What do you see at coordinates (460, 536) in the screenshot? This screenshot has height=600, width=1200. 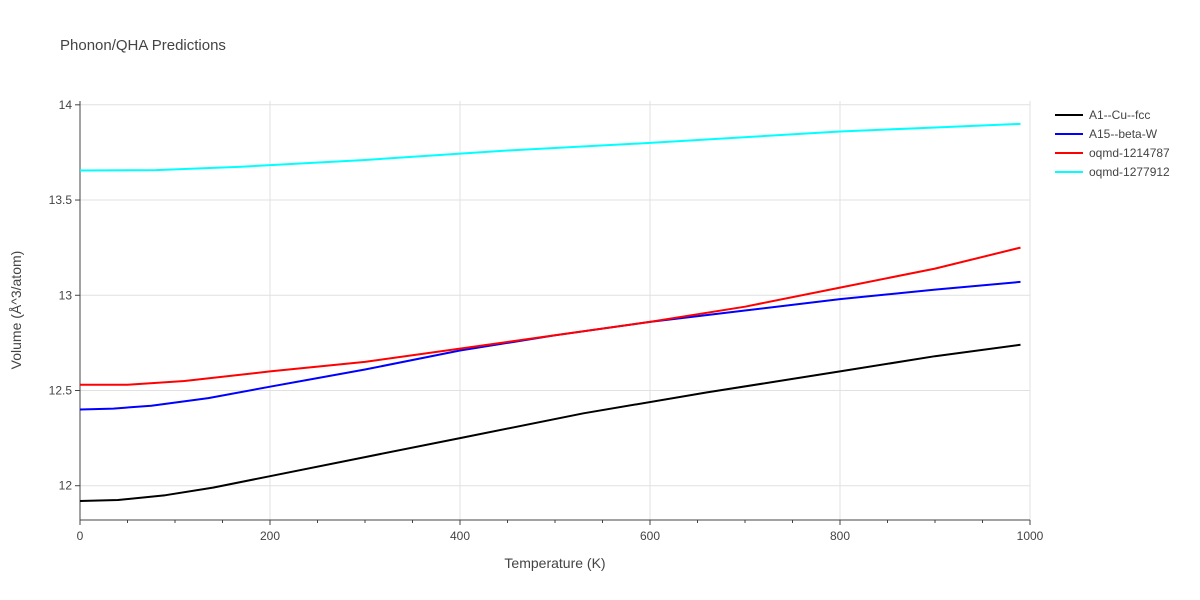 I see `x-tick-label: 400` at bounding box center [460, 536].